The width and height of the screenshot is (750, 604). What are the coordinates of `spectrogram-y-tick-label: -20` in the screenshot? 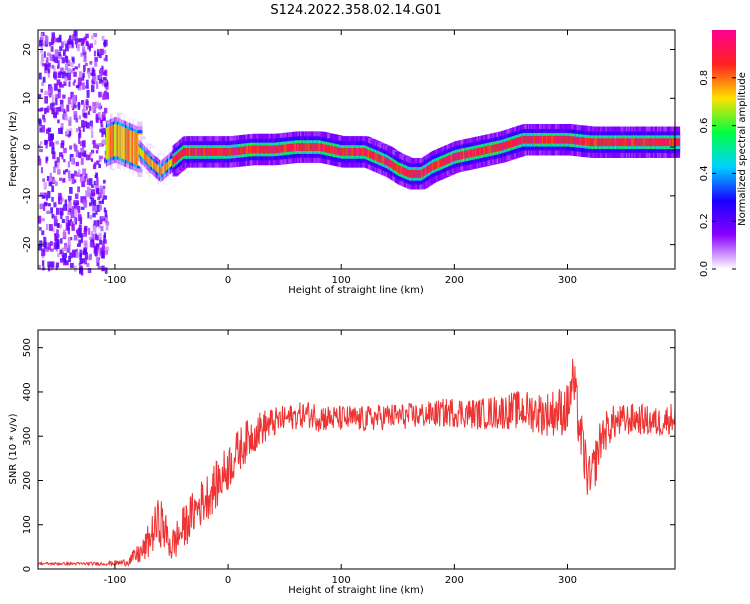 It's located at (27, 244).